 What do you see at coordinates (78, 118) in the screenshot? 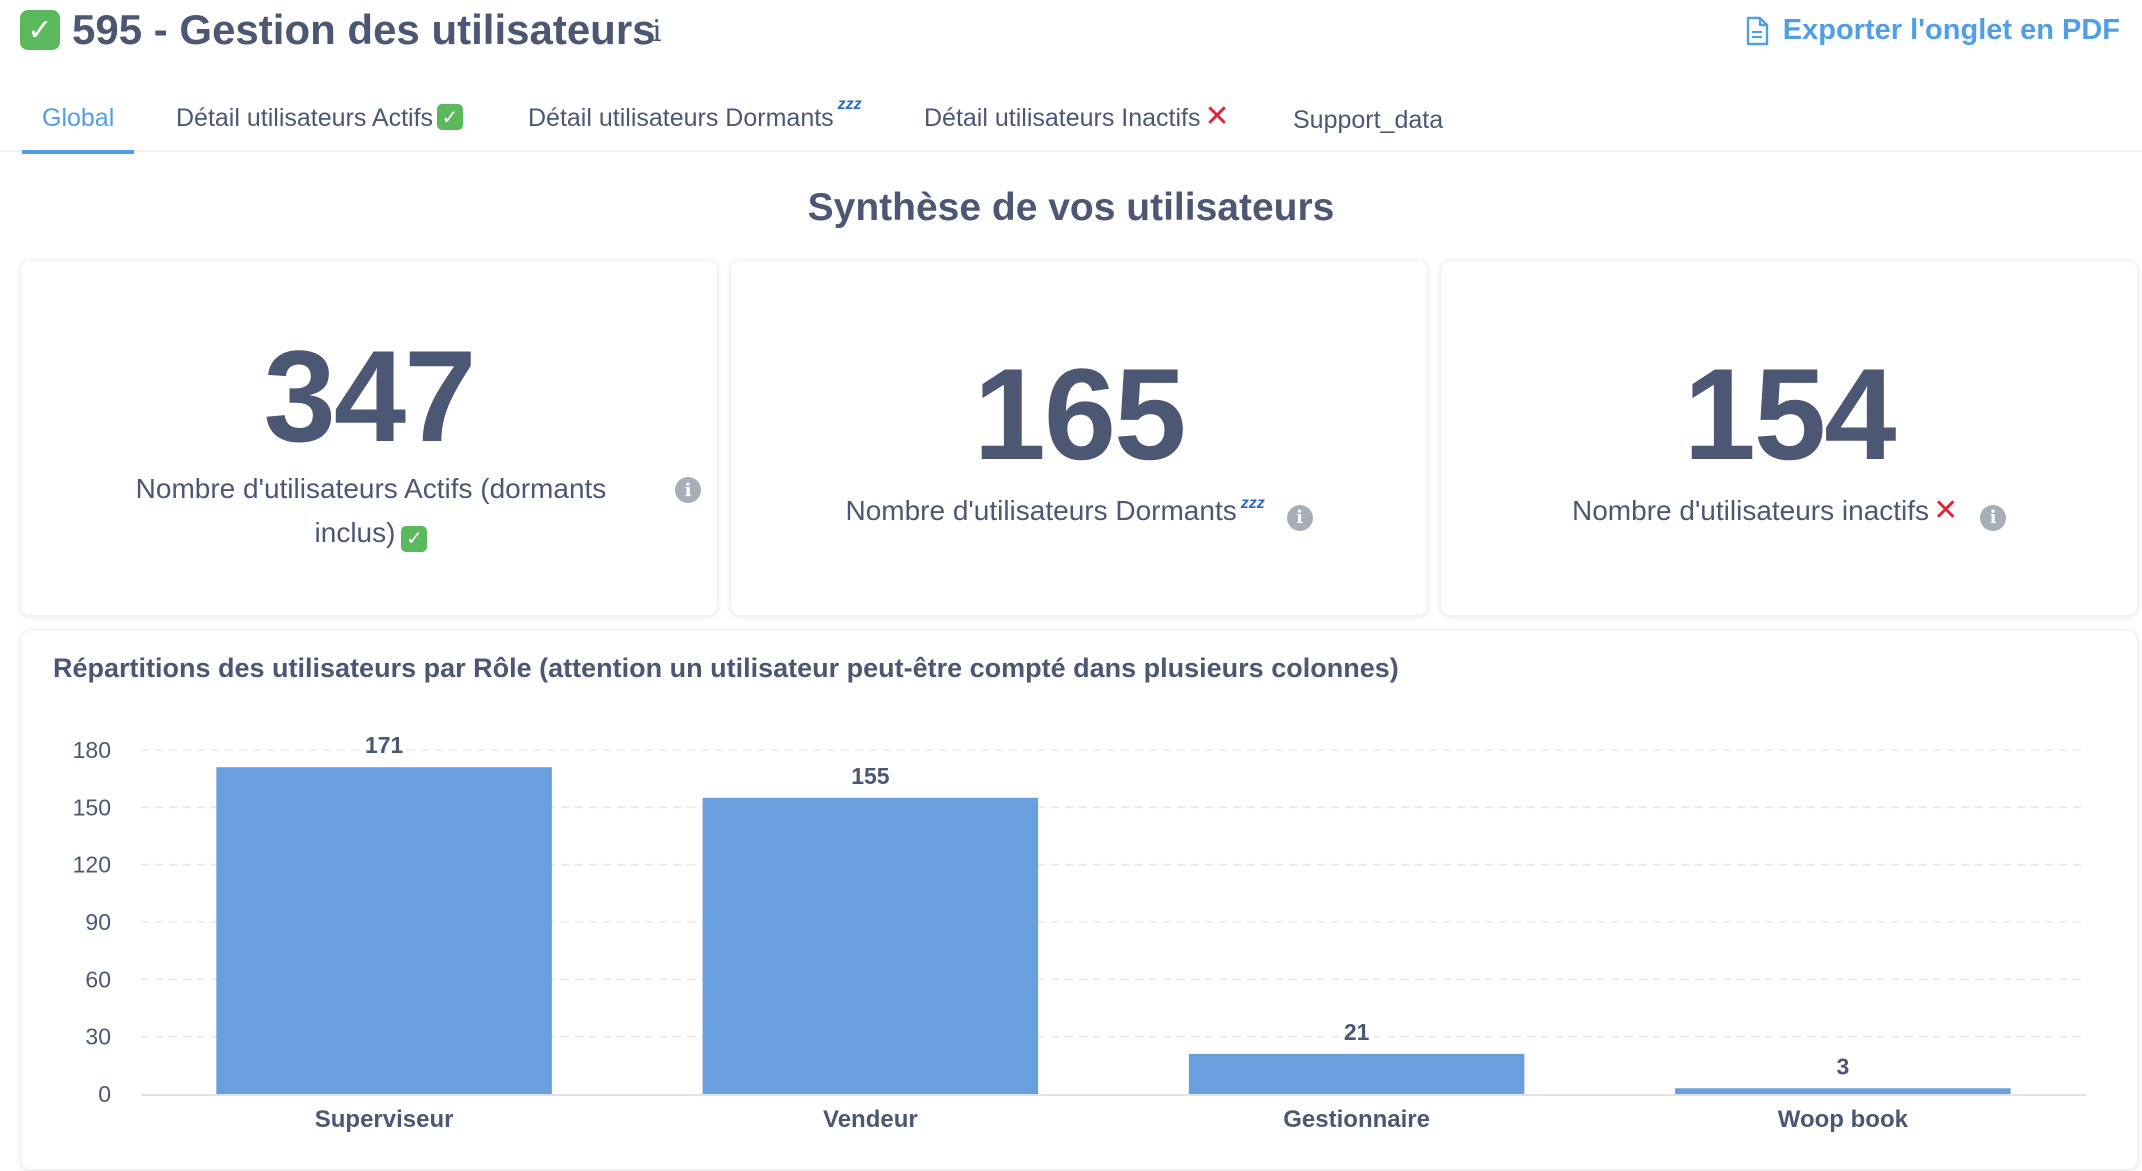
I see `tab-label: Global` at bounding box center [78, 118].